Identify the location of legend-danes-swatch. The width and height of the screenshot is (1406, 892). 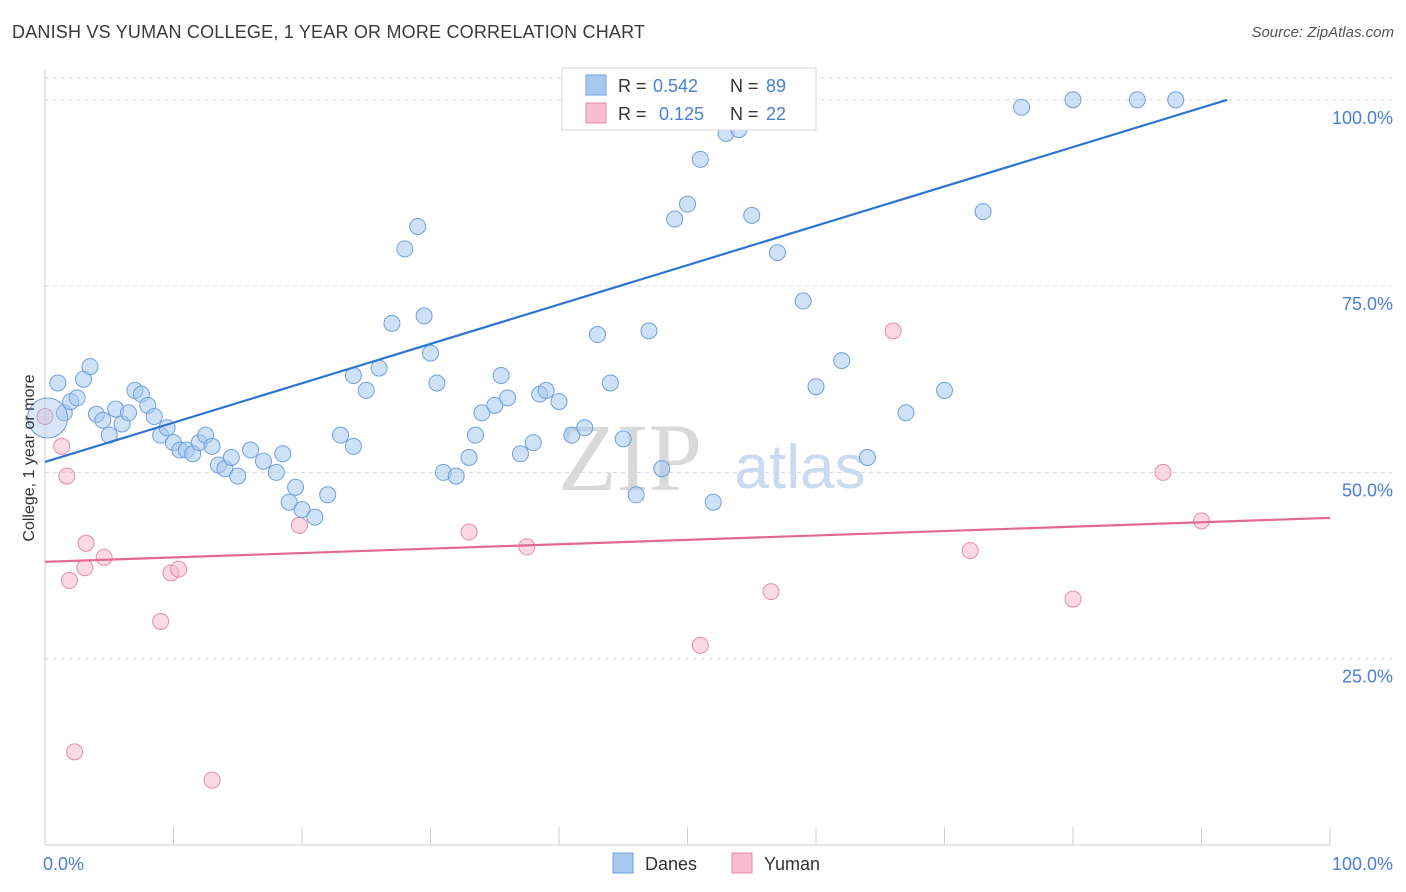
(596, 85).